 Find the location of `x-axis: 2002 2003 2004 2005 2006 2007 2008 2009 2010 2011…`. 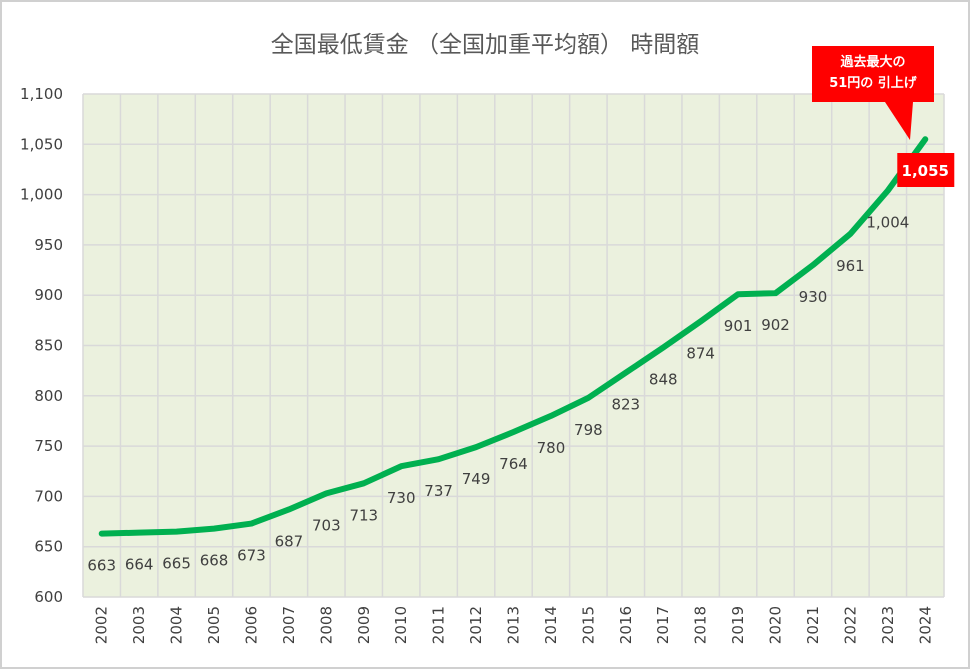

x-axis: 2002 2003 2004 2005 2006 2007 2008 2009 2010 2011… is located at coordinates (514, 625).